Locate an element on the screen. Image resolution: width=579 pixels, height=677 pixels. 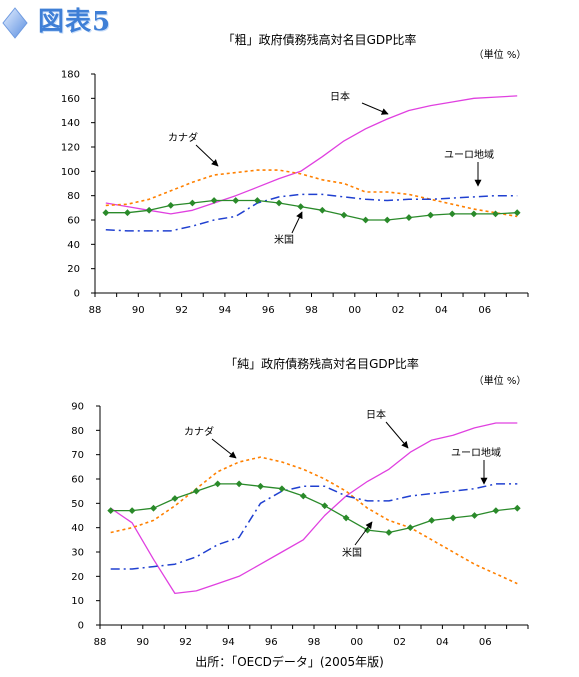
y-tick-label: 100 is located at coordinates (70, 172).